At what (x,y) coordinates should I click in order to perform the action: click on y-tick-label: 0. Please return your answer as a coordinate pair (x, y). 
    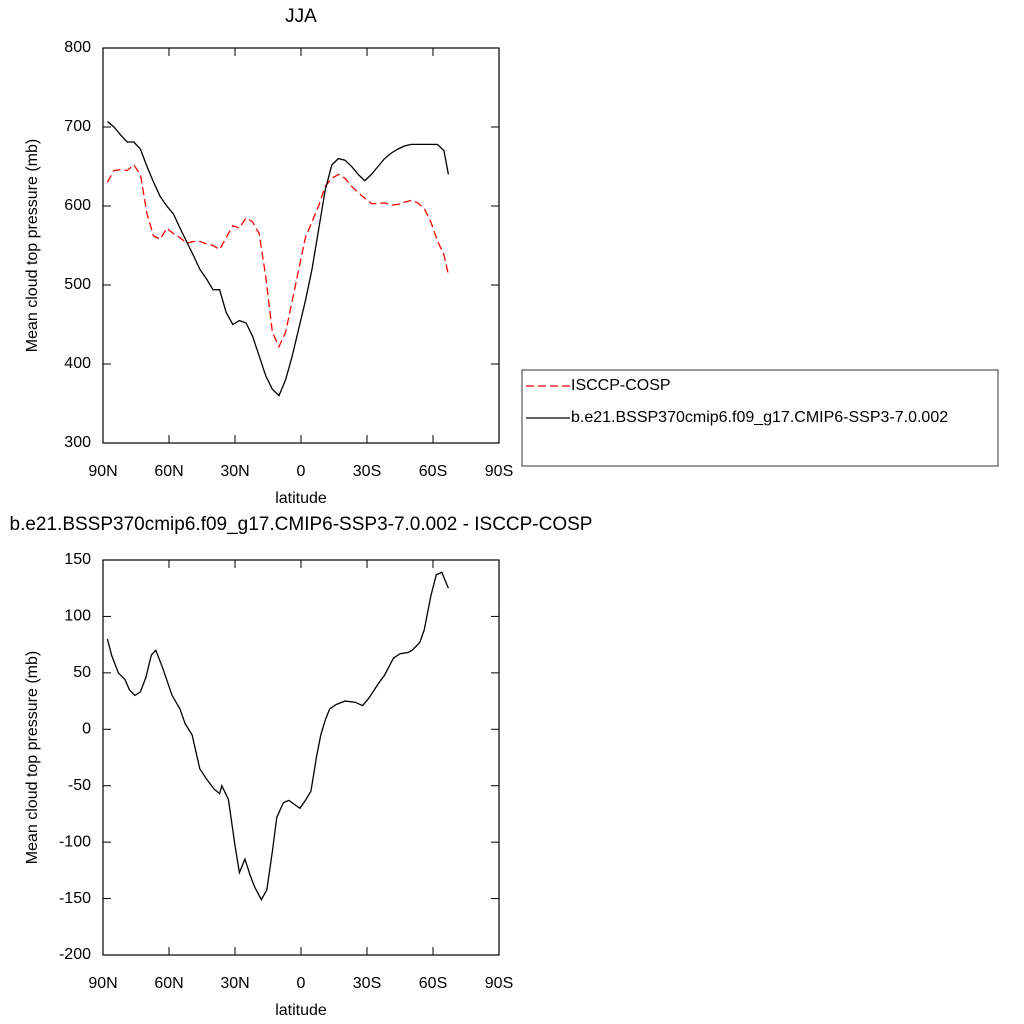
    Looking at the image, I should click on (86, 729).